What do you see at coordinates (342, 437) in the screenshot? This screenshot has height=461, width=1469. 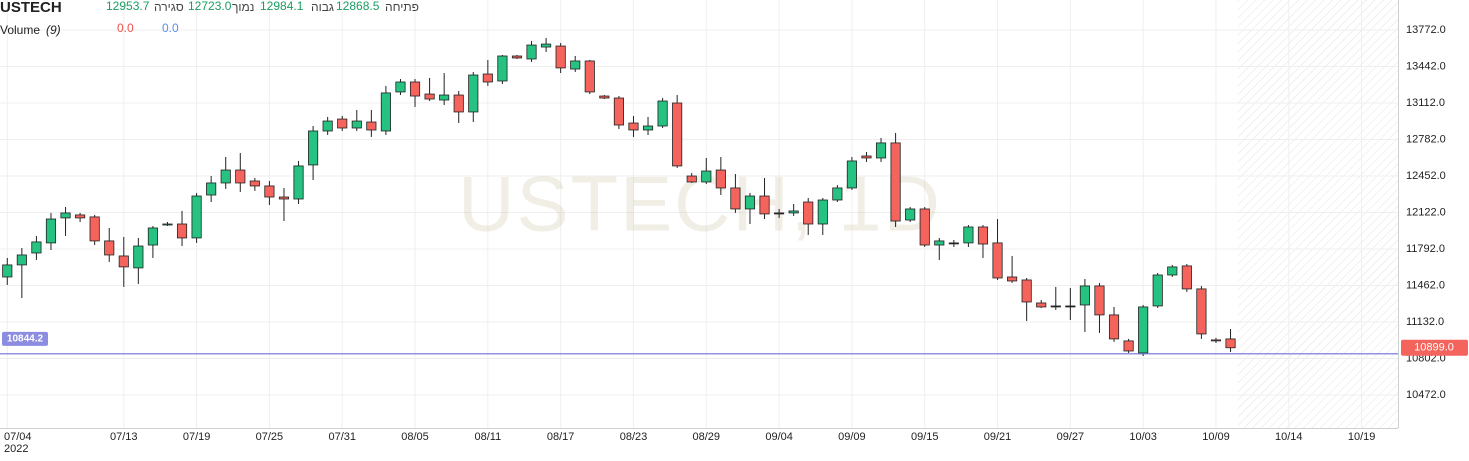 I see `x-tick-label: 07/31` at bounding box center [342, 437].